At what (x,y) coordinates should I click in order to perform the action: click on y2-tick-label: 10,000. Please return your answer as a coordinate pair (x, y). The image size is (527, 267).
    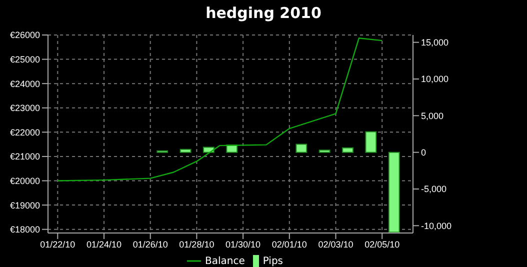
    Looking at the image, I should click on (435, 79).